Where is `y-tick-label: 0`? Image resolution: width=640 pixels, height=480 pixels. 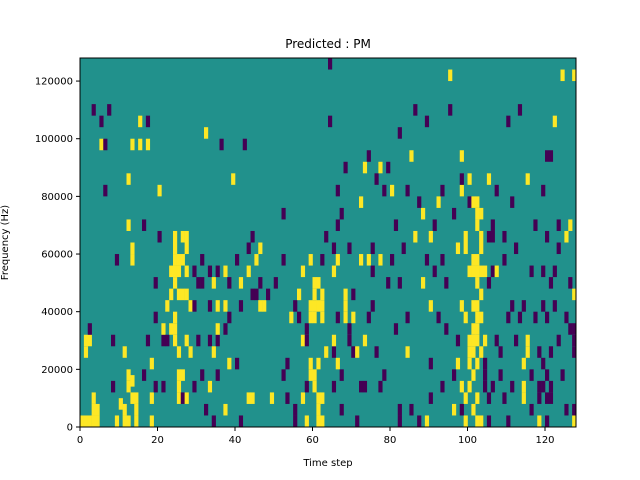
y-tick-label: 0 is located at coordinates (70, 428).